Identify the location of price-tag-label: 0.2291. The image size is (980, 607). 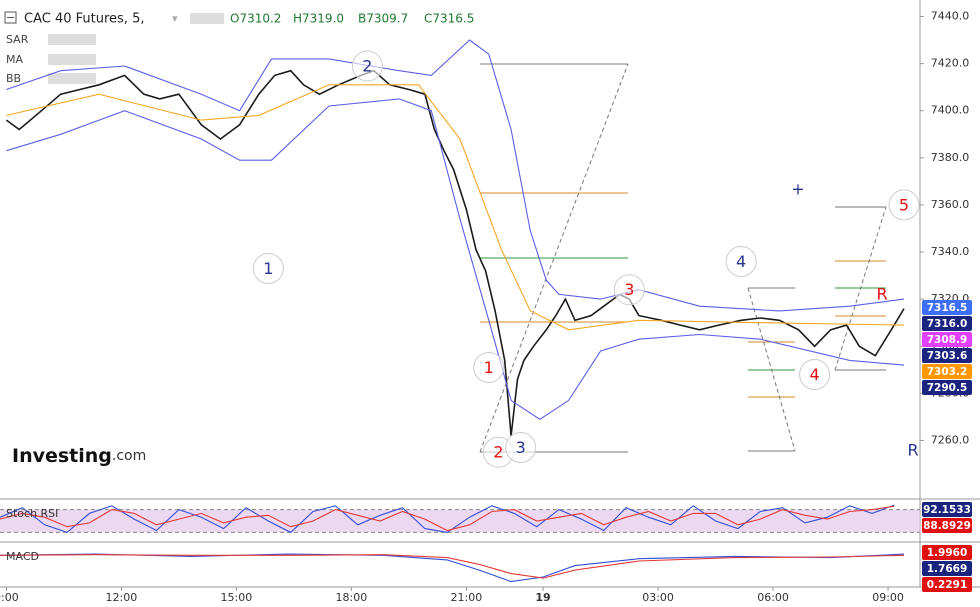
(947, 585).